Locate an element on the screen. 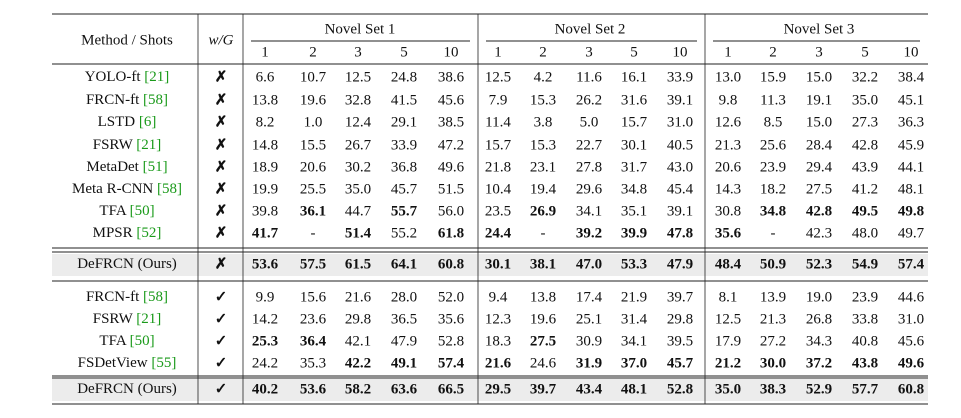 Image resolution: width=961 pixels, height=418 pixels. value-cell: 39.8 is located at coordinates (265, 211).